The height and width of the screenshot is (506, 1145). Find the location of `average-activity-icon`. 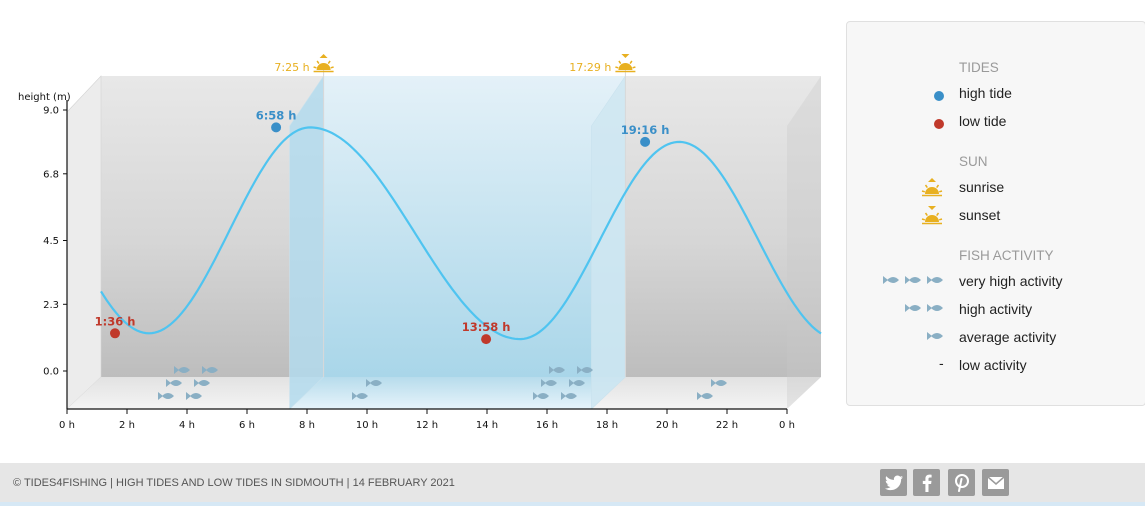

average-activity-icon is located at coordinates (934, 338).